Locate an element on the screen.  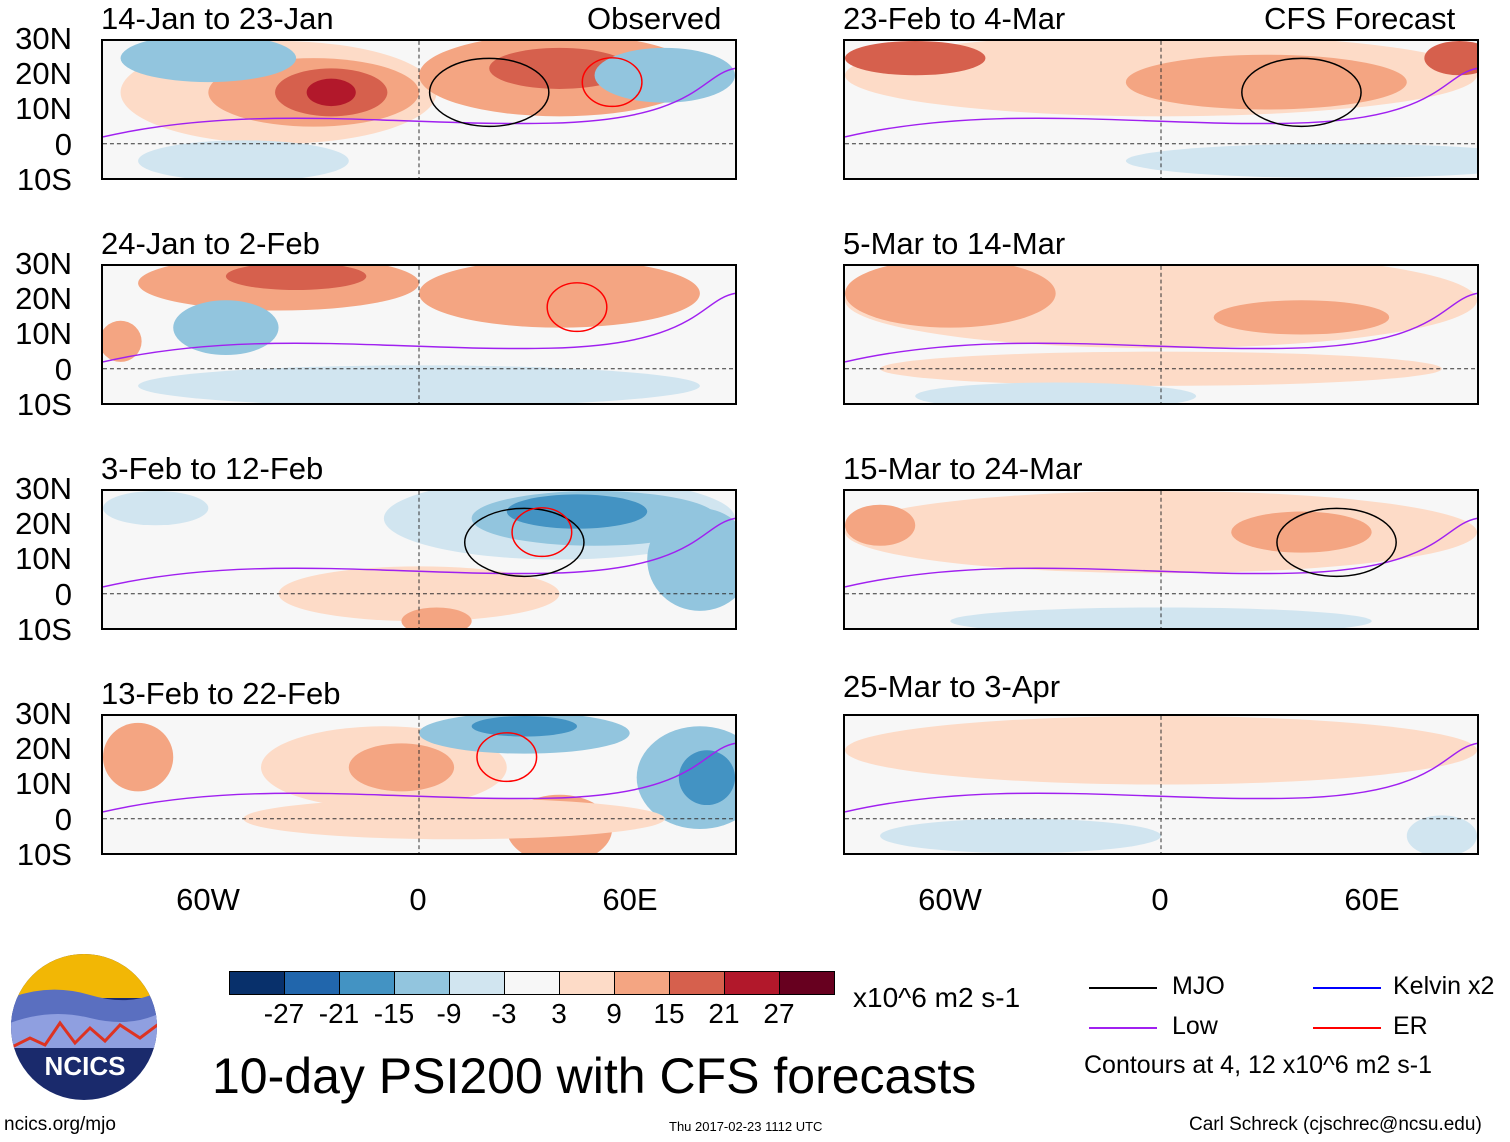
observed-header: Observed is located at coordinates (654, 18).